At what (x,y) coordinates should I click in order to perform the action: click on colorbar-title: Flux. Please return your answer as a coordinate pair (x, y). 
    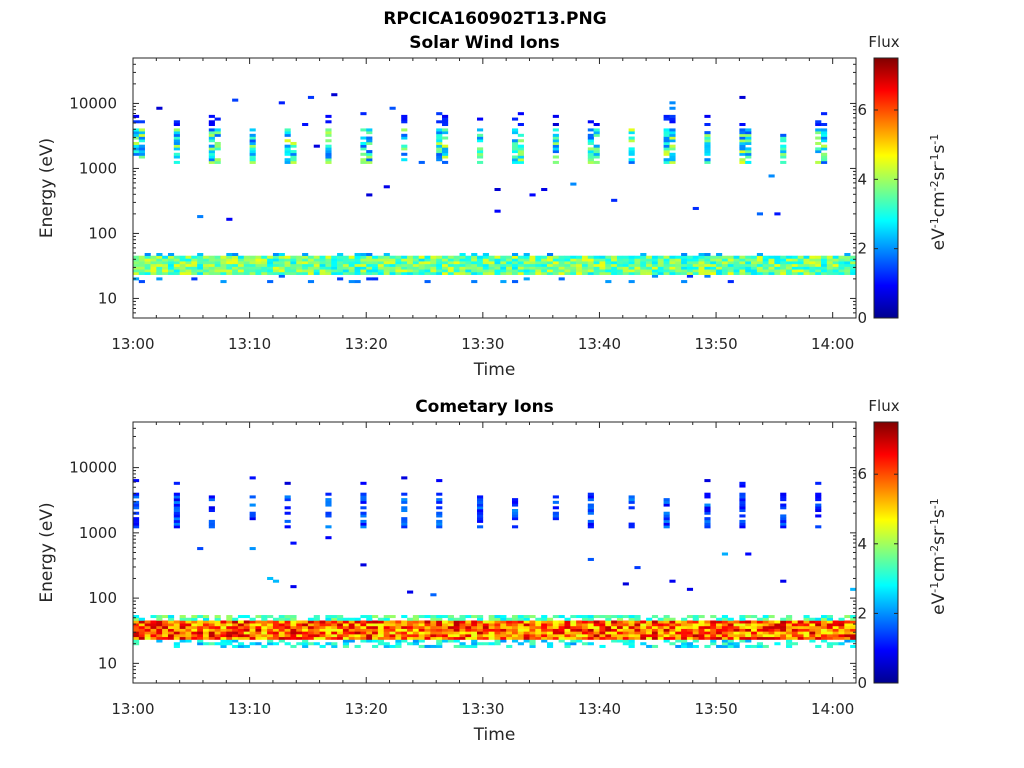
    Looking at the image, I should click on (883, 42).